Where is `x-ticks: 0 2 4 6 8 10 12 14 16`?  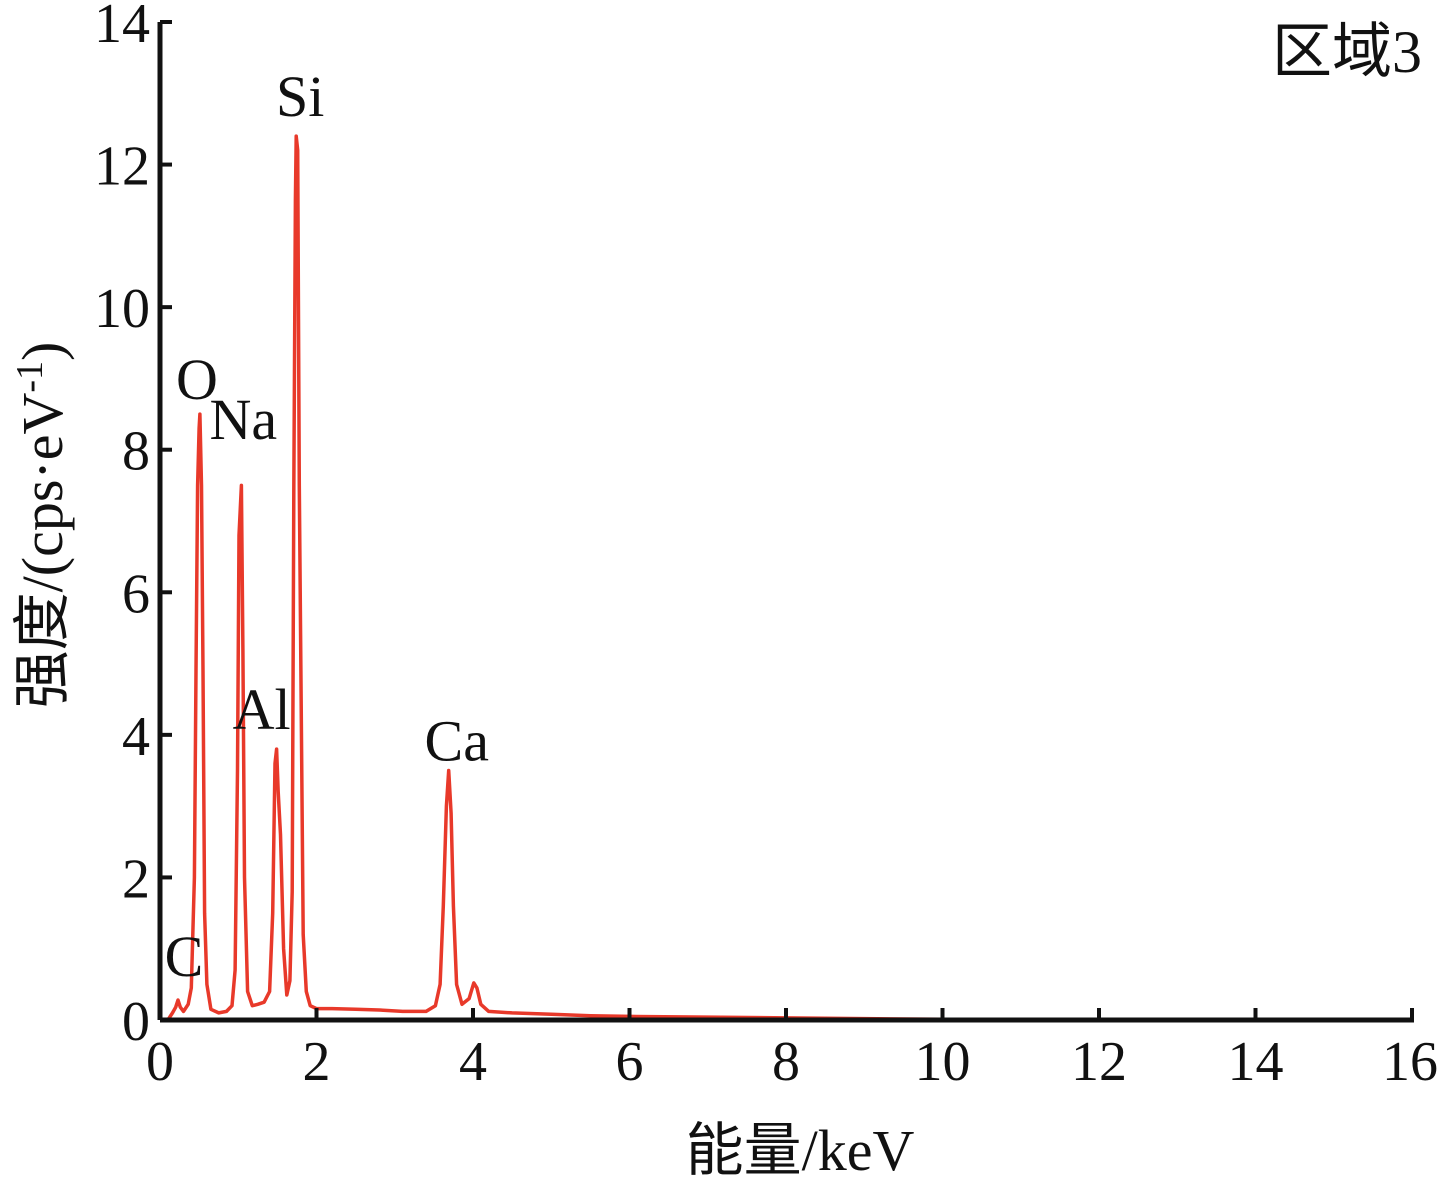
x-ticks: 0 2 4 6 8 10 12 14 16 is located at coordinates (792, 1050).